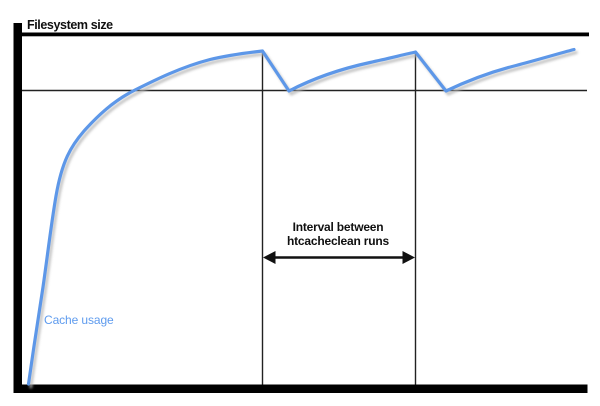 The image size is (600, 406). What do you see at coordinates (300, 388) in the screenshot?
I see `x-axis` at bounding box center [300, 388].